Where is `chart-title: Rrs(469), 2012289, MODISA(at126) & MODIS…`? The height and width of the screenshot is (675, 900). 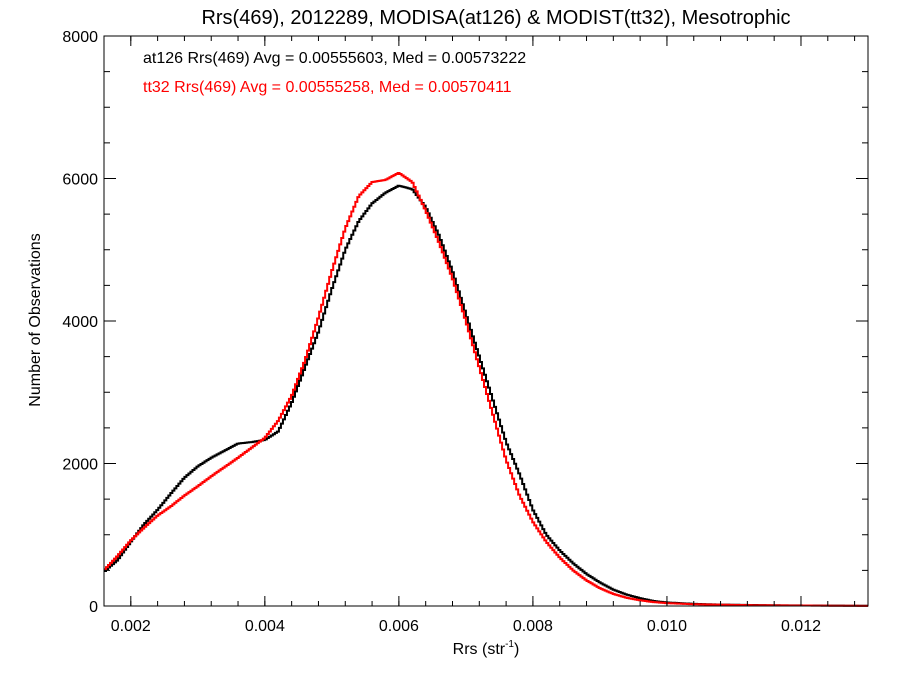 chart-title: Rrs(469), 2012289, MODISA(at126) & MODIS… is located at coordinates (495, 18).